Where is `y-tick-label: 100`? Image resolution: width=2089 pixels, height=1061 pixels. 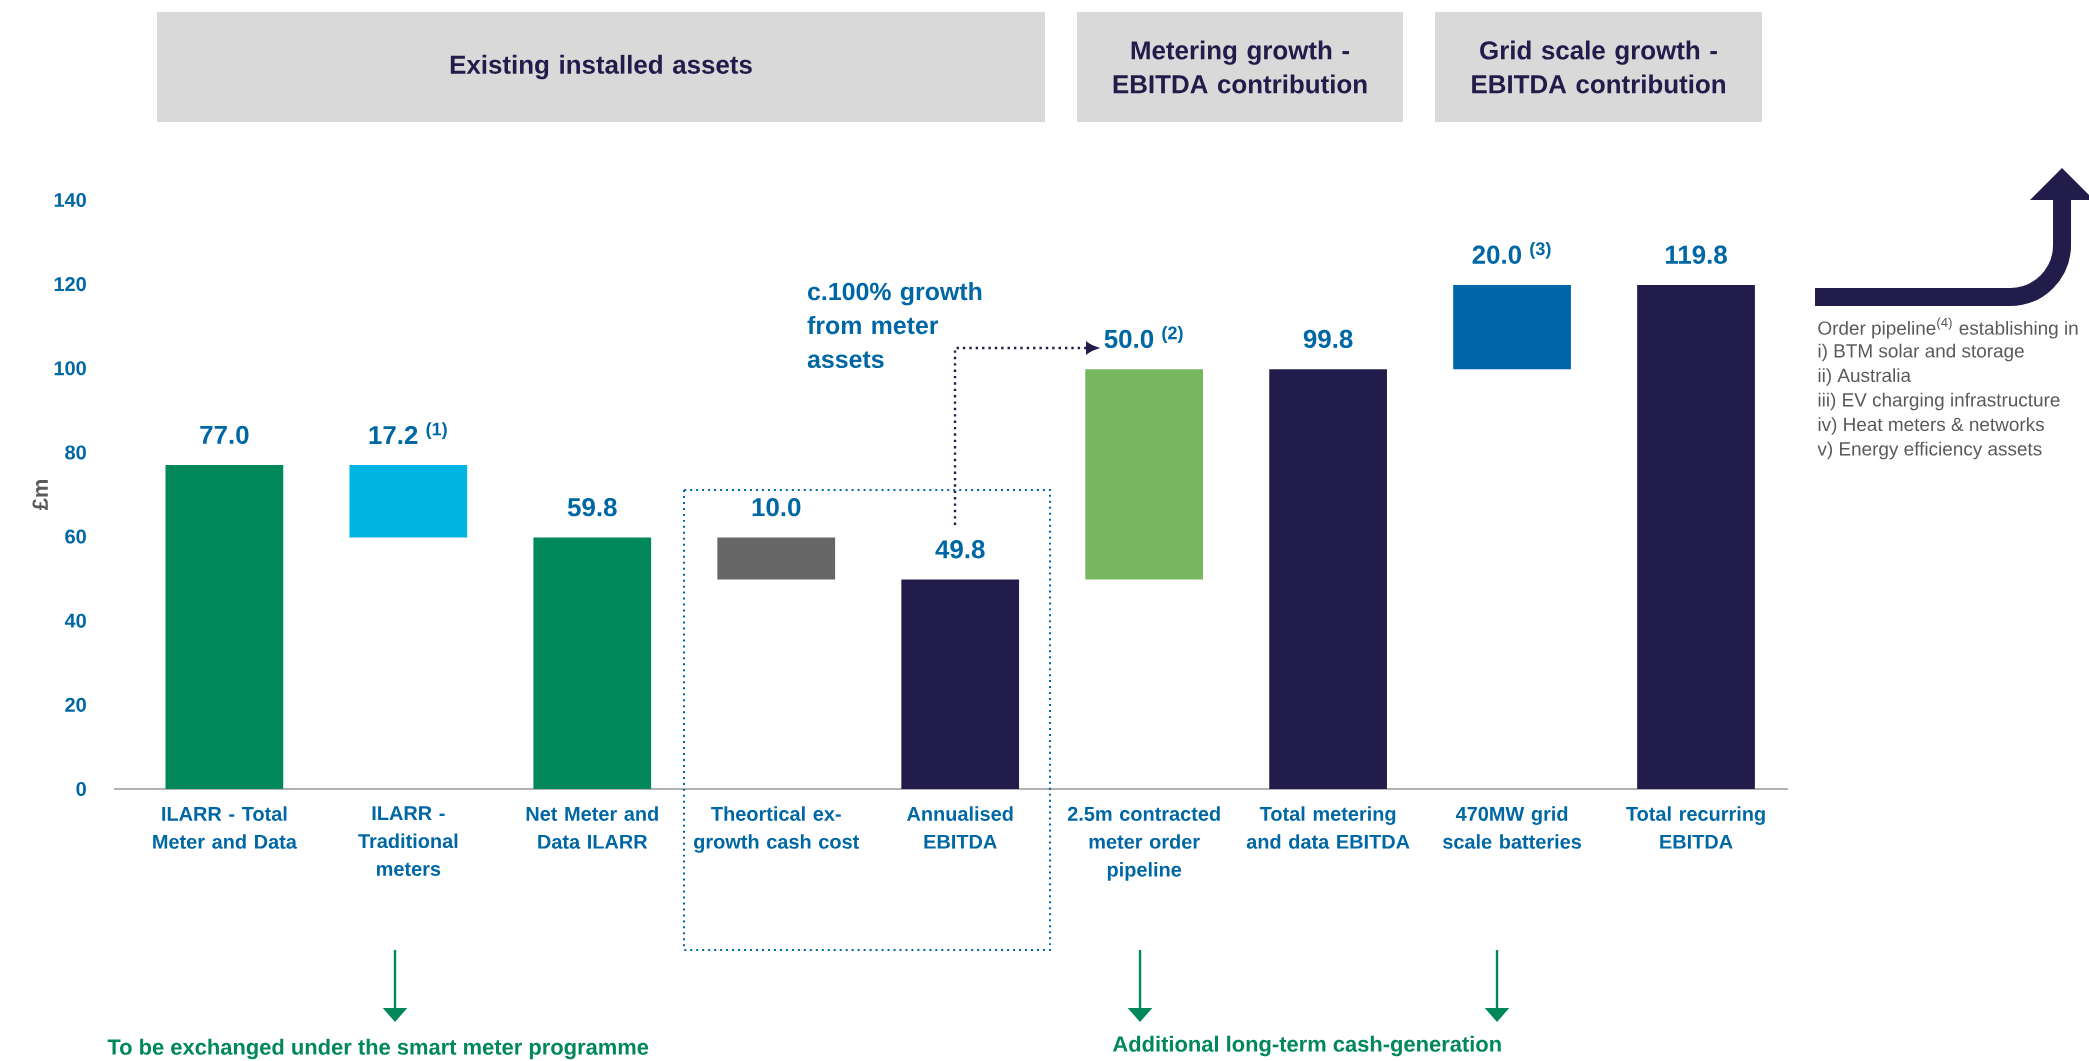
y-tick-label: 100 is located at coordinates (70, 368).